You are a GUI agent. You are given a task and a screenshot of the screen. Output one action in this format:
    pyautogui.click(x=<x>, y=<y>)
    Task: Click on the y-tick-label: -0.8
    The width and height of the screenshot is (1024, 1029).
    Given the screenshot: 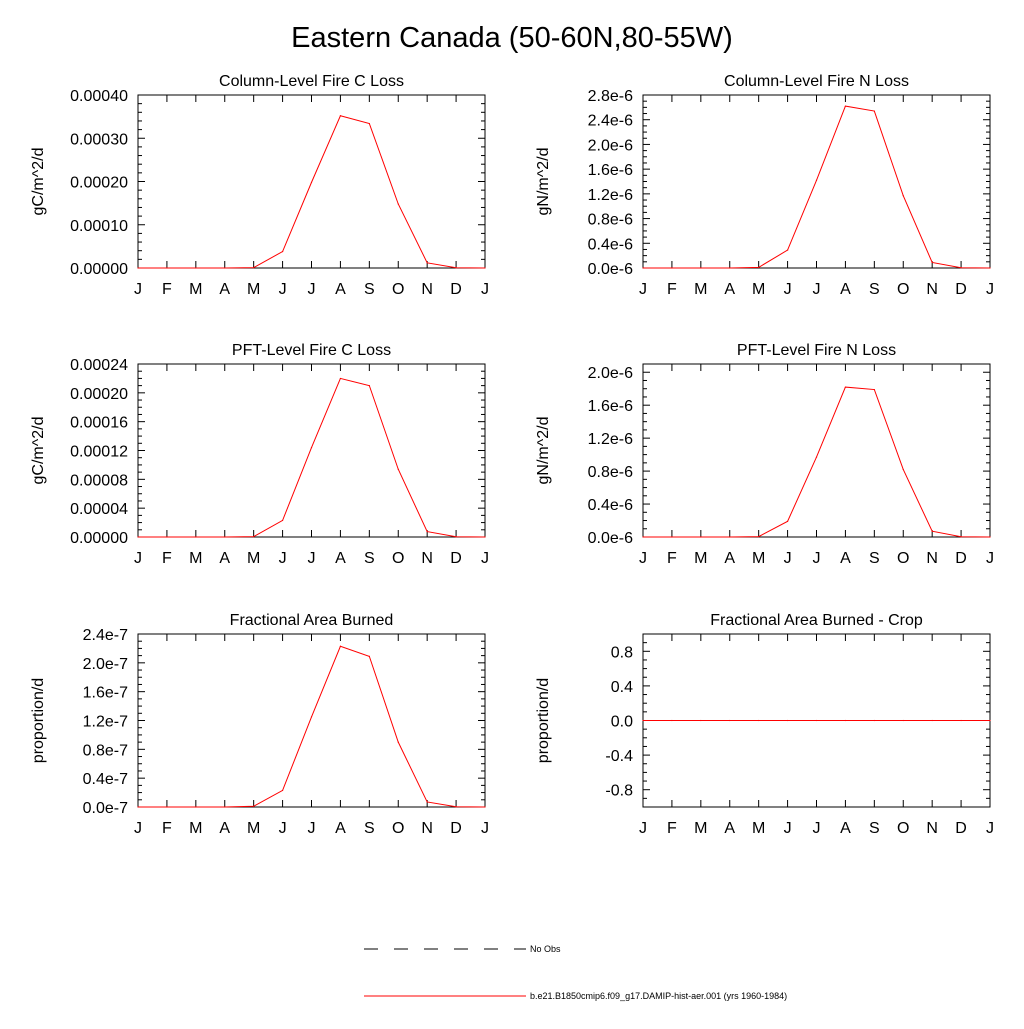 What is the action you would take?
    pyautogui.click(x=619, y=791)
    